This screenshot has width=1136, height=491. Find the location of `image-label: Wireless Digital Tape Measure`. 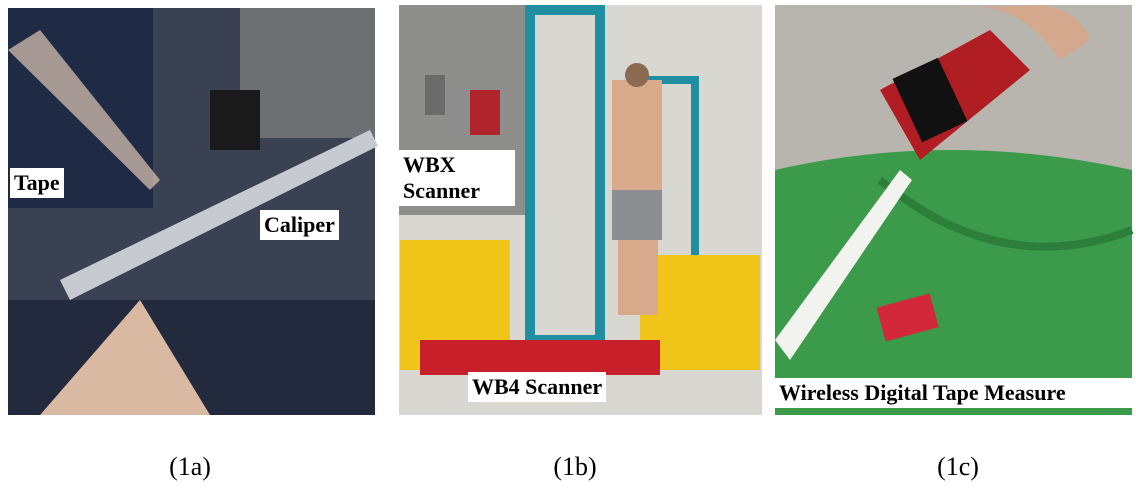

image-label: Wireless Digital Tape Measure is located at coordinates (953, 393).